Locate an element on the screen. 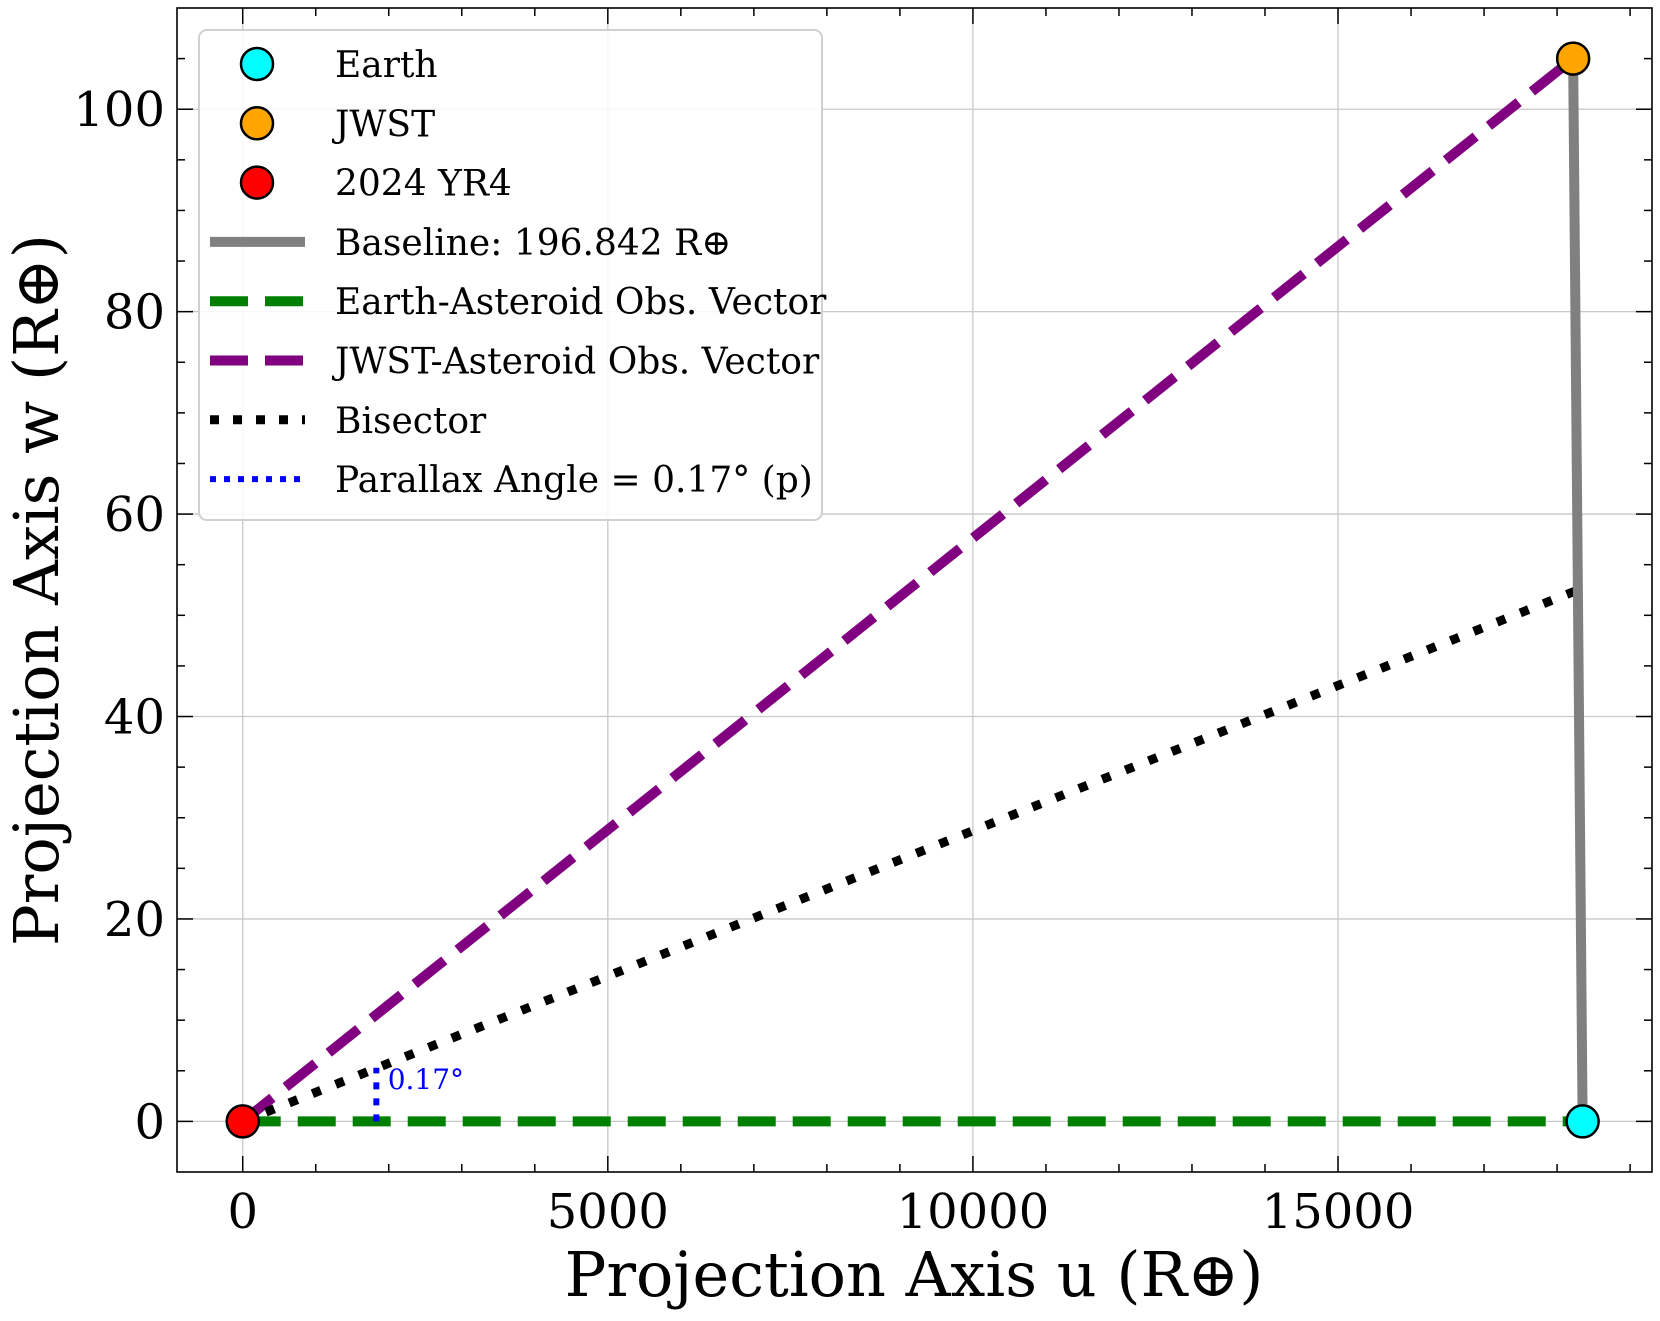  y-tick-label: 20 is located at coordinates (134, 920).